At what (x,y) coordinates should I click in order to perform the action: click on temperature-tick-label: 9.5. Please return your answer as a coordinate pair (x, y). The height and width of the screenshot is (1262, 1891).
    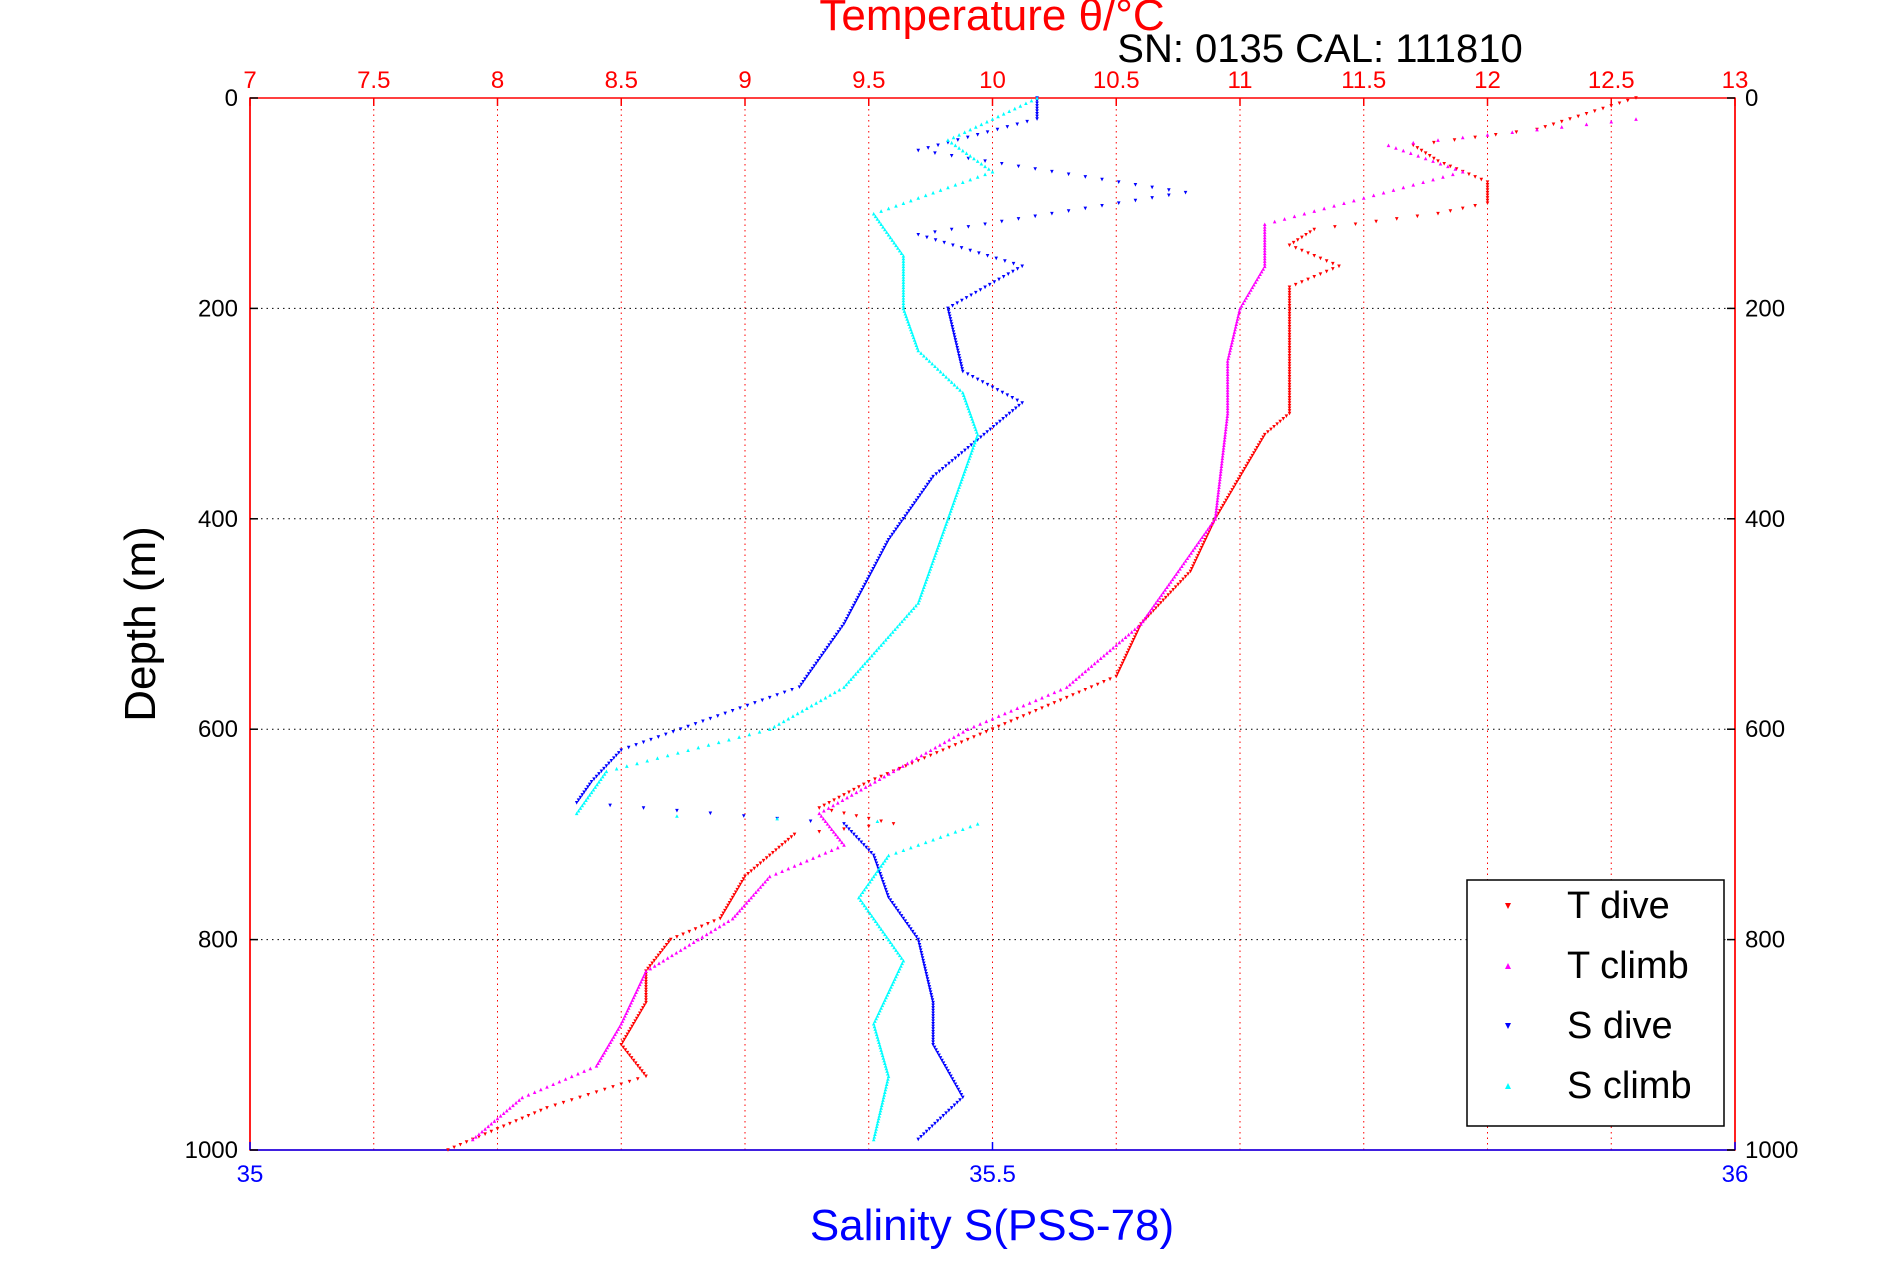
    Looking at the image, I should click on (868, 80).